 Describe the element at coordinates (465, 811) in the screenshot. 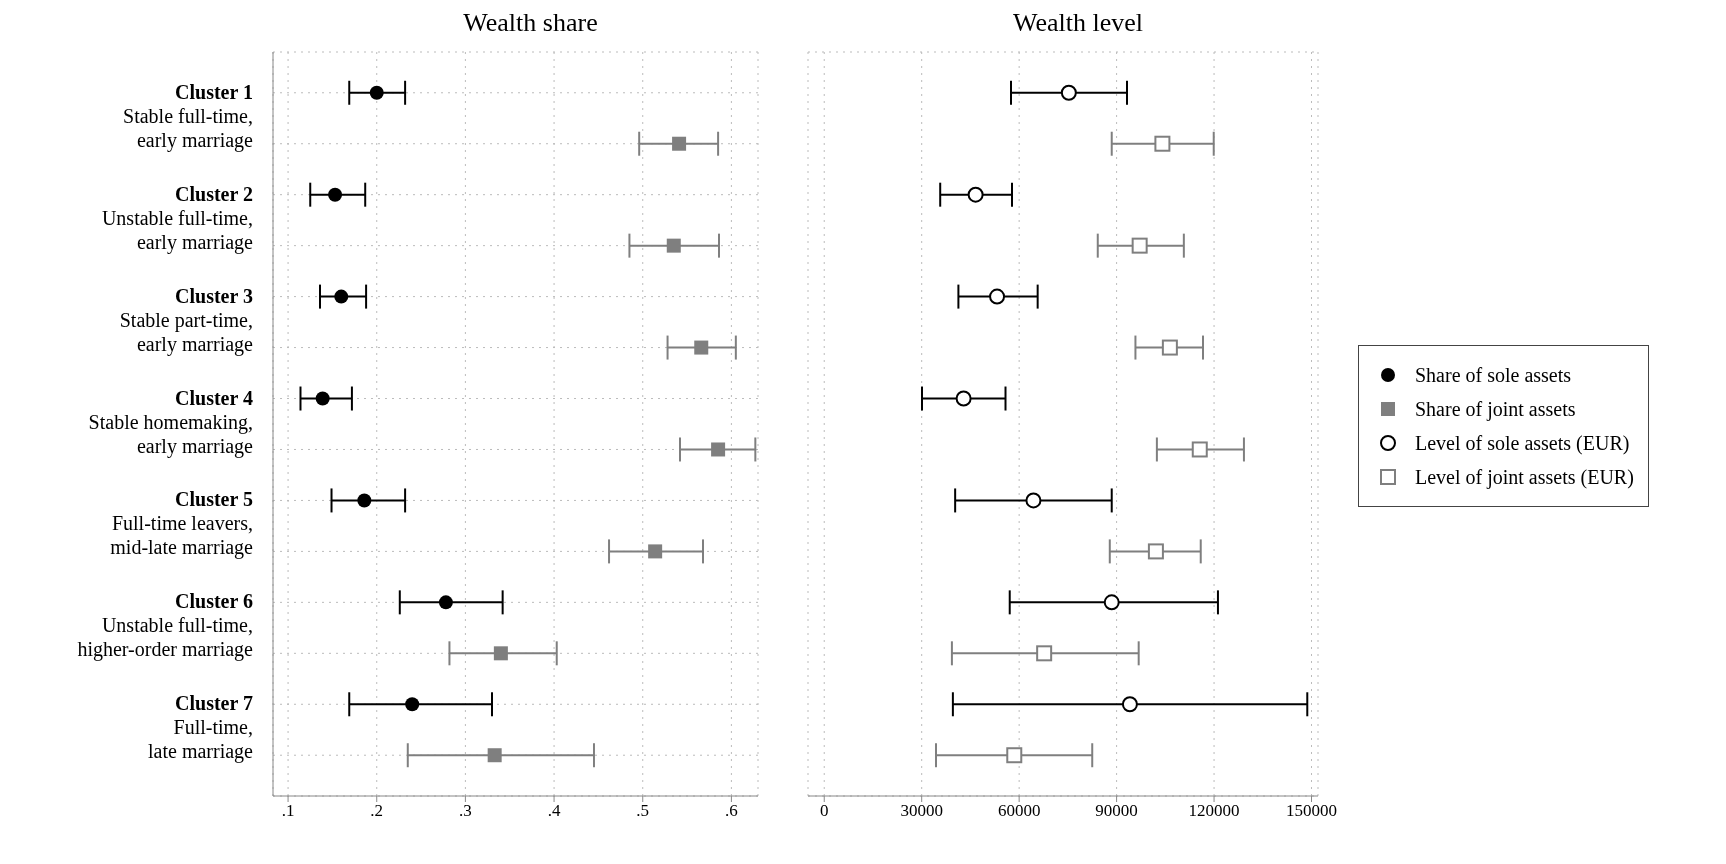

I see `x-tick-label: .3` at that location.